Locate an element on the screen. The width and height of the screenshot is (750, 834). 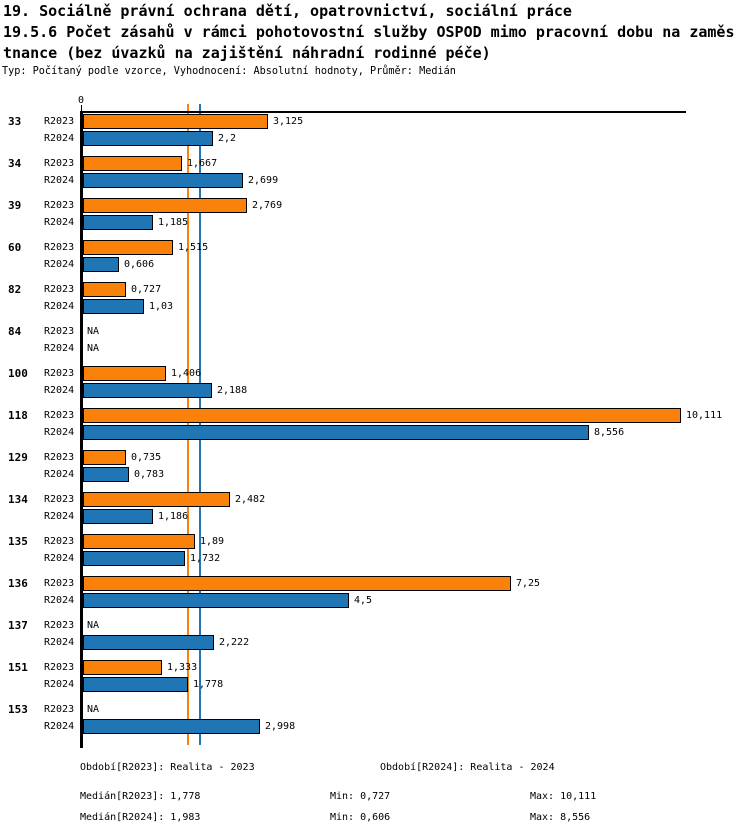
x-axis-line is located at coordinates (383, 112).